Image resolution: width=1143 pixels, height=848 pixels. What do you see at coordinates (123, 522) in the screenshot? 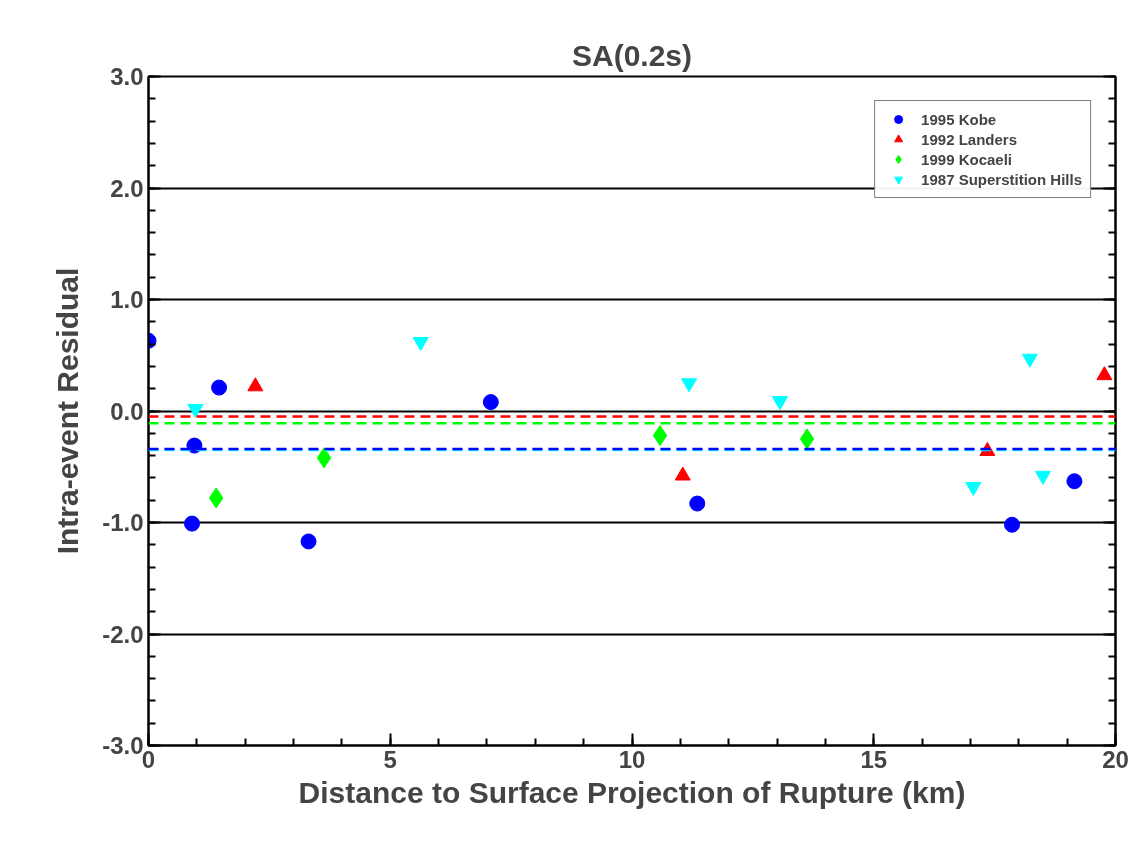
I see `y-tick-label: -1.0` at bounding box center [123, 522].